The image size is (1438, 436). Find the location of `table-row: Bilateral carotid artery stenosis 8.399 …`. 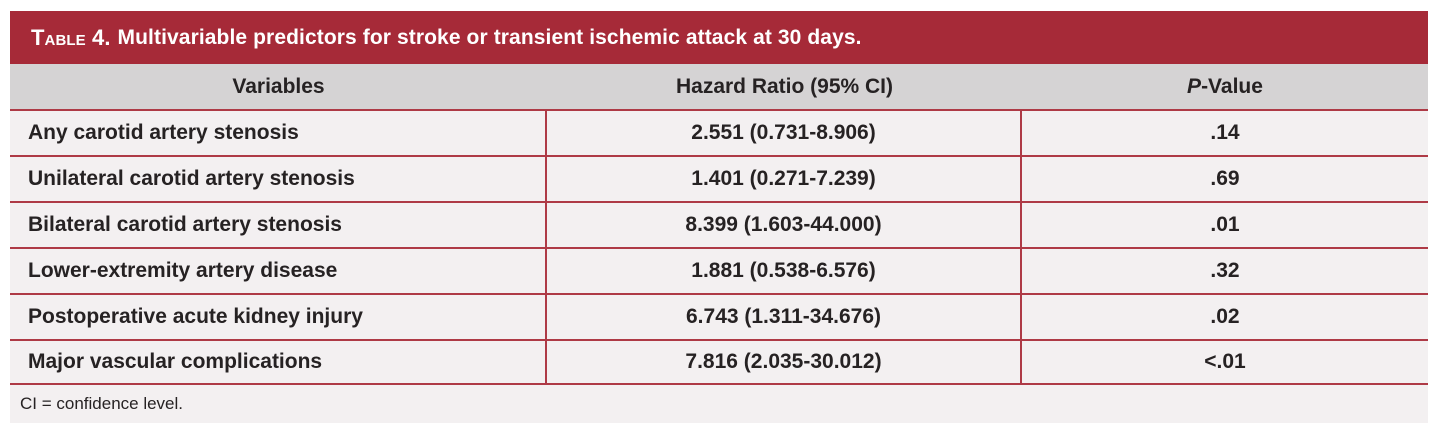

table-row: Bilateral carotid artery stenosis 8.399 … is located at coordinates (719, 224).